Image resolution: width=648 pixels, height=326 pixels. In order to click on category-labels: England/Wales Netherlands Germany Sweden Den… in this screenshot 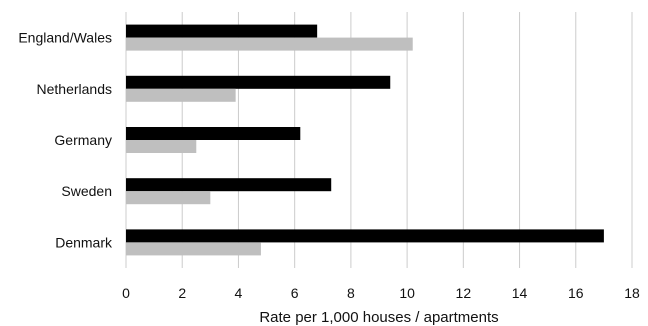, I will do `click(65, 140)`.